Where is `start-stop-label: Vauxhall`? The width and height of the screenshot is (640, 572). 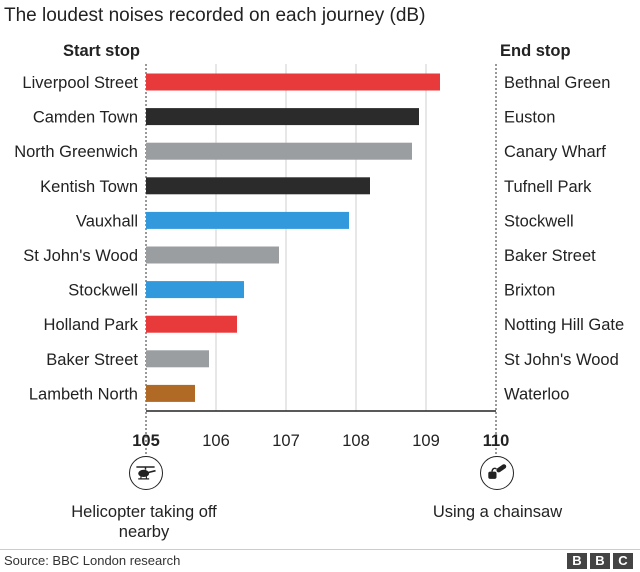
start-stop-label: Vauxhall is located at coordinates (107, 221).